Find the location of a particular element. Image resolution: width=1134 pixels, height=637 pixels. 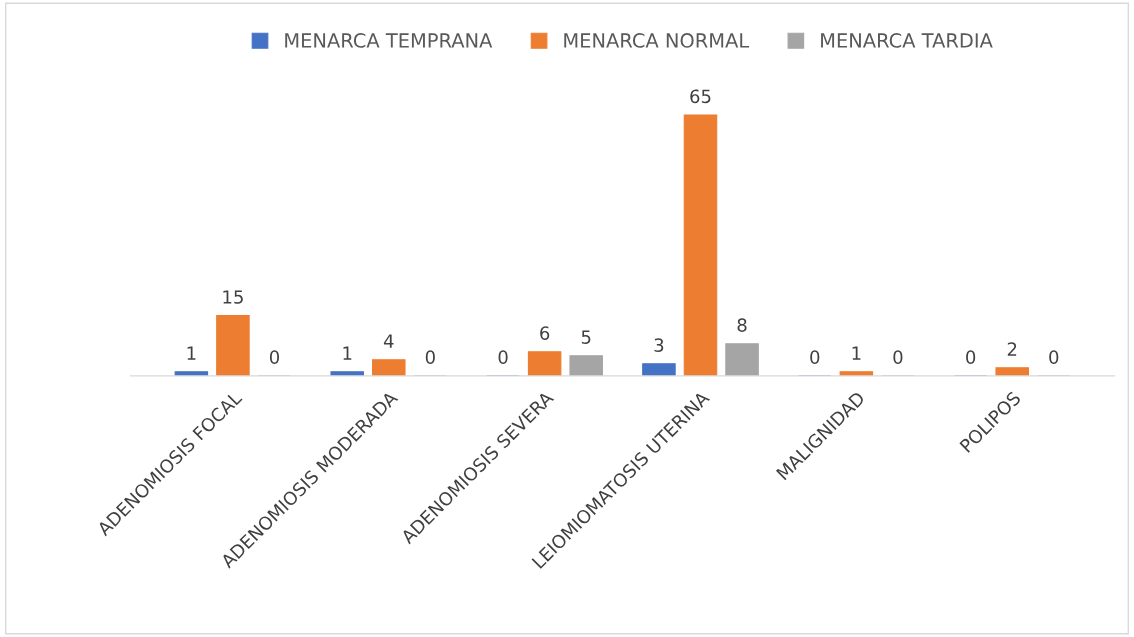

data-label: 2 is located at coordinates (1012, 349).